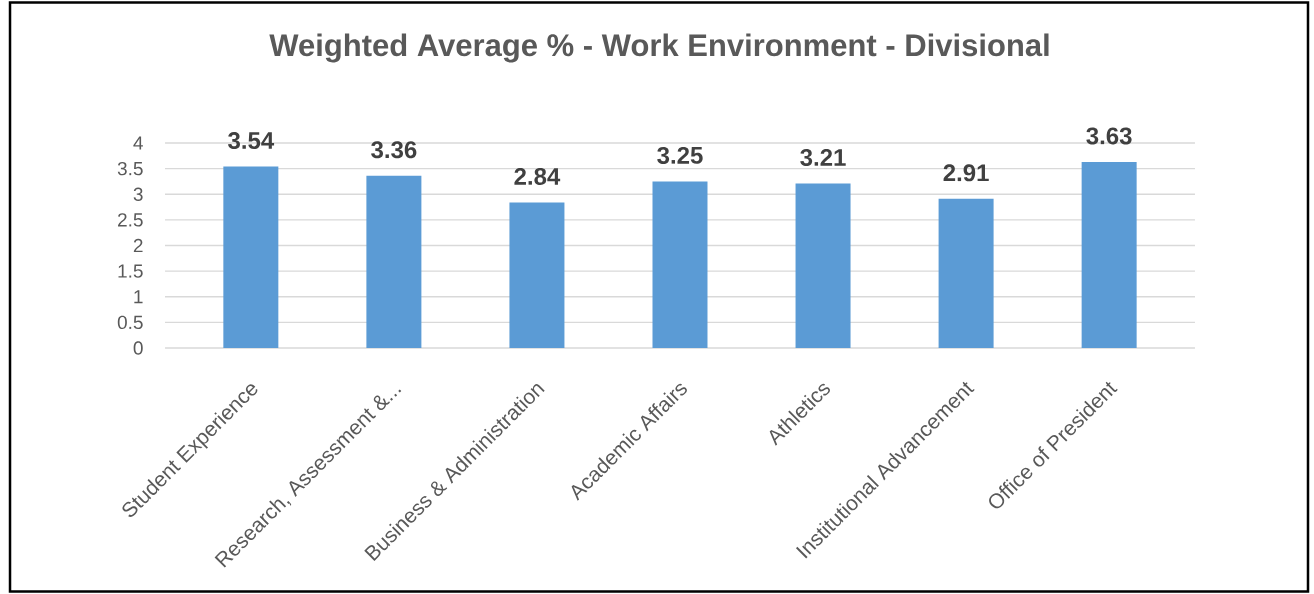 The image size is (1314, 594). Describe the element at coordinates (680, 155) in the screenshot. I see `data-label: 3.25` at that location.